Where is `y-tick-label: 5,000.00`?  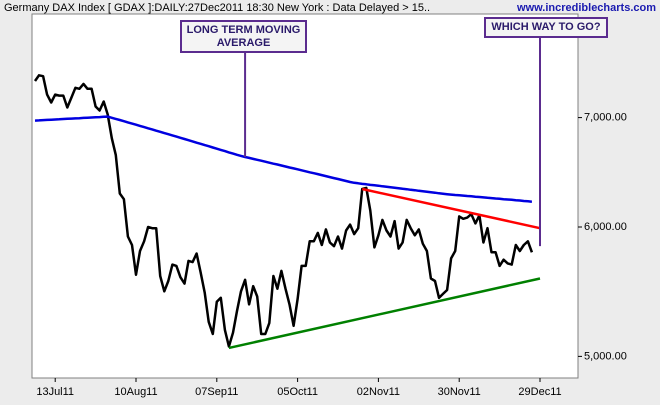 y-tick-label: 5,000.00 is located at coordinates (605, 356).